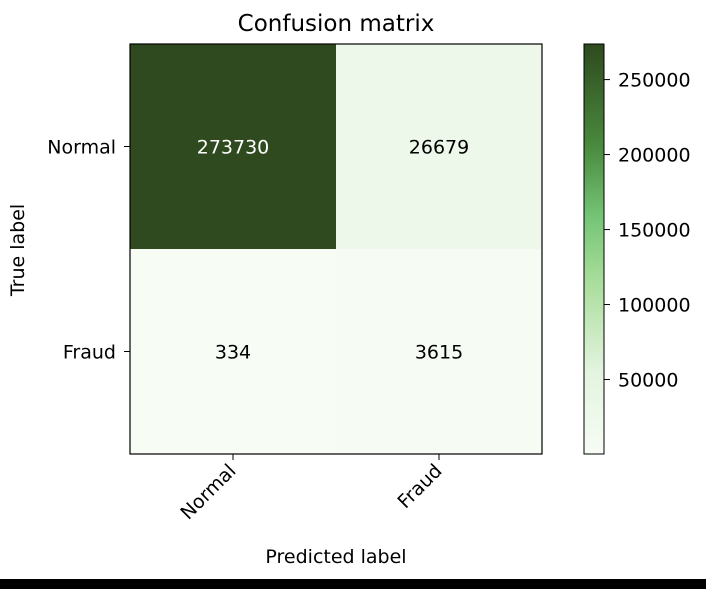 This screenshot has height=589, width=706. Describe the element at coordinates (89, 353) in the screenshot. I see `y-tick-label: Fraud` at that location.